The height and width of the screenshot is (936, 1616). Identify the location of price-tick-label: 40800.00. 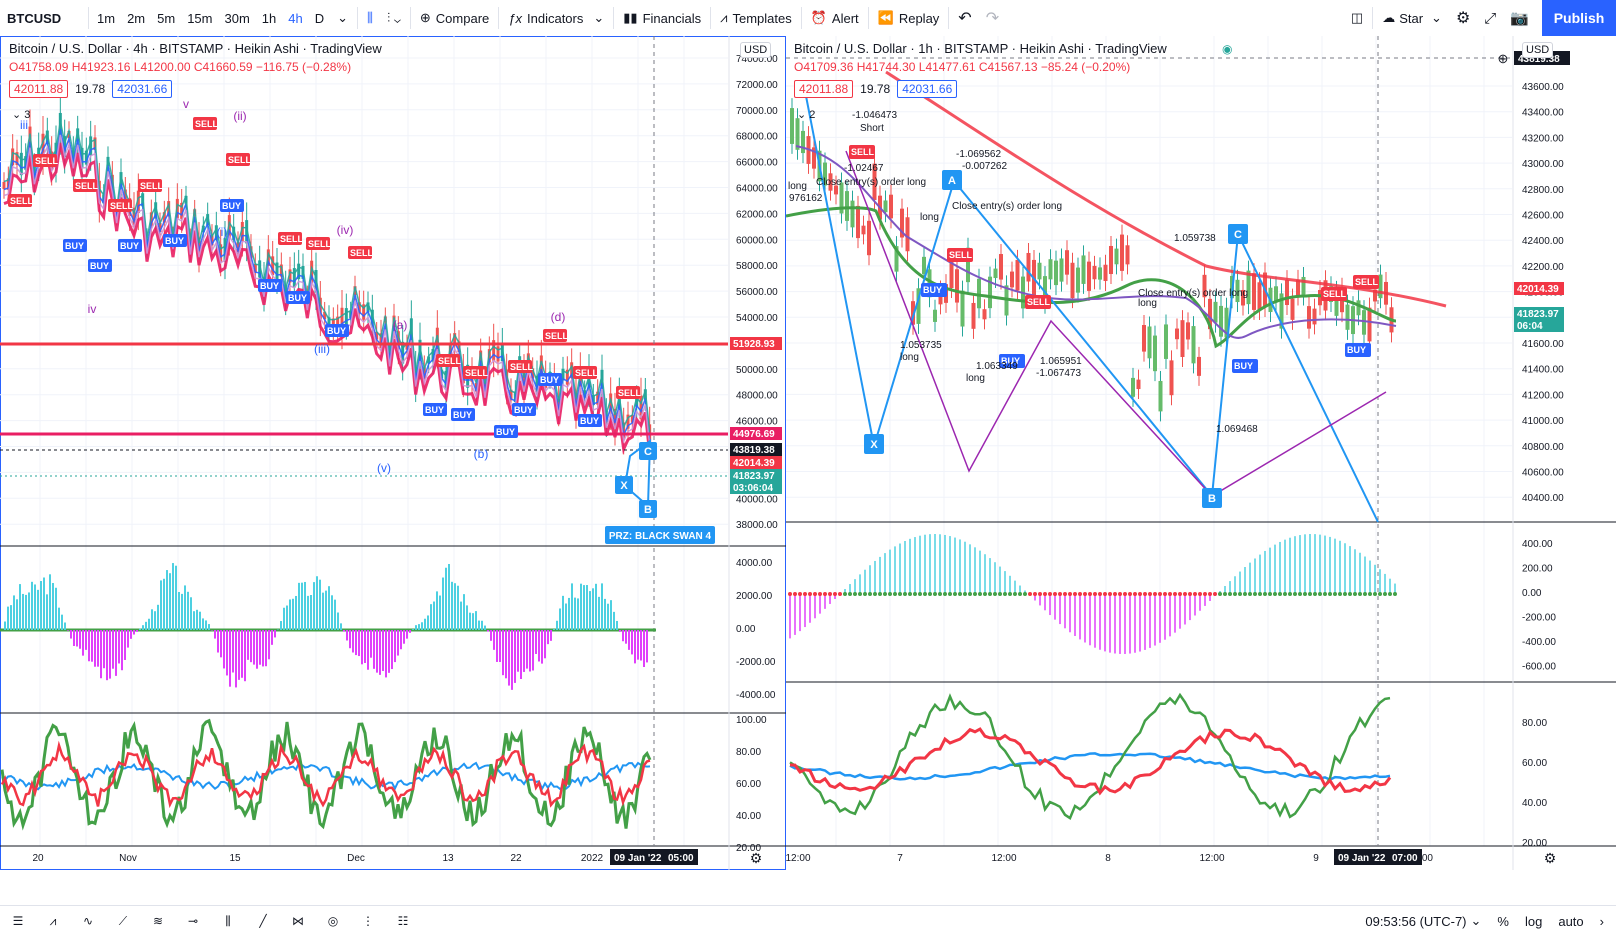
(1543, 447).